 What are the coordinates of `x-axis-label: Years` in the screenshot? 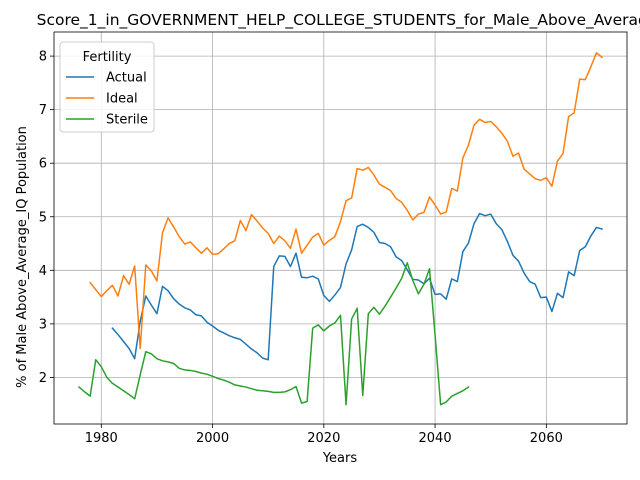 It's located at (340, 458).